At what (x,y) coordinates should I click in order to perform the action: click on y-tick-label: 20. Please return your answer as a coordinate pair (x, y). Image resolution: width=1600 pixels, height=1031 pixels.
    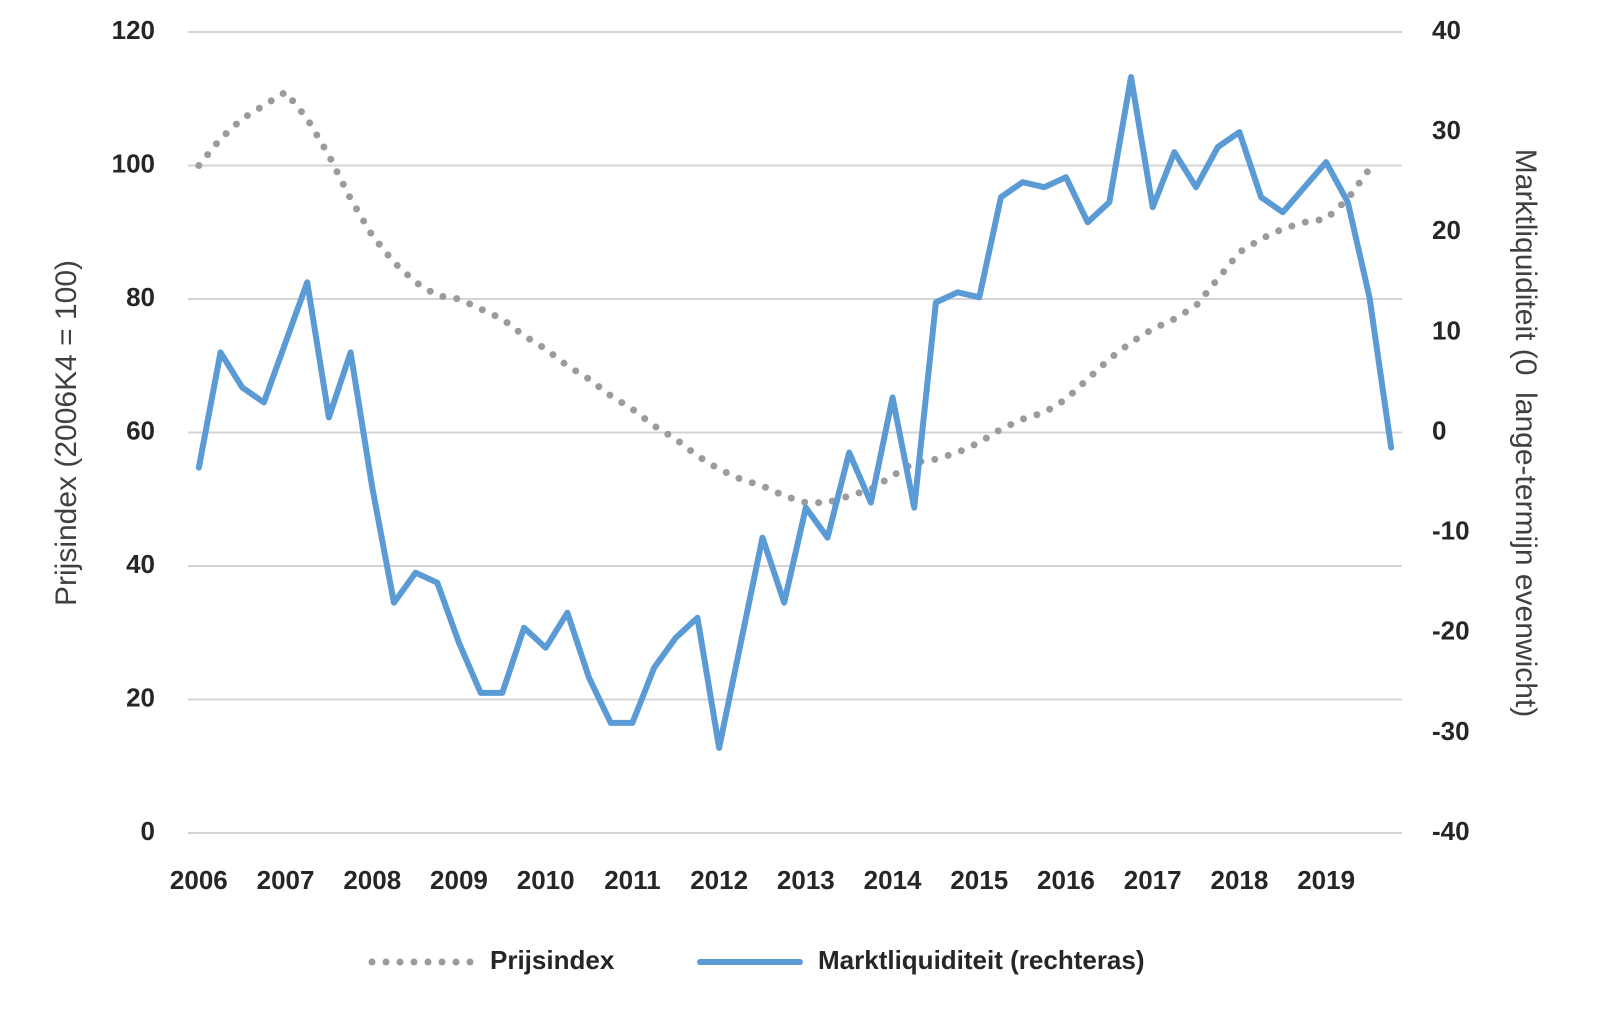
    Looking at the image, I should click on (140, 697).